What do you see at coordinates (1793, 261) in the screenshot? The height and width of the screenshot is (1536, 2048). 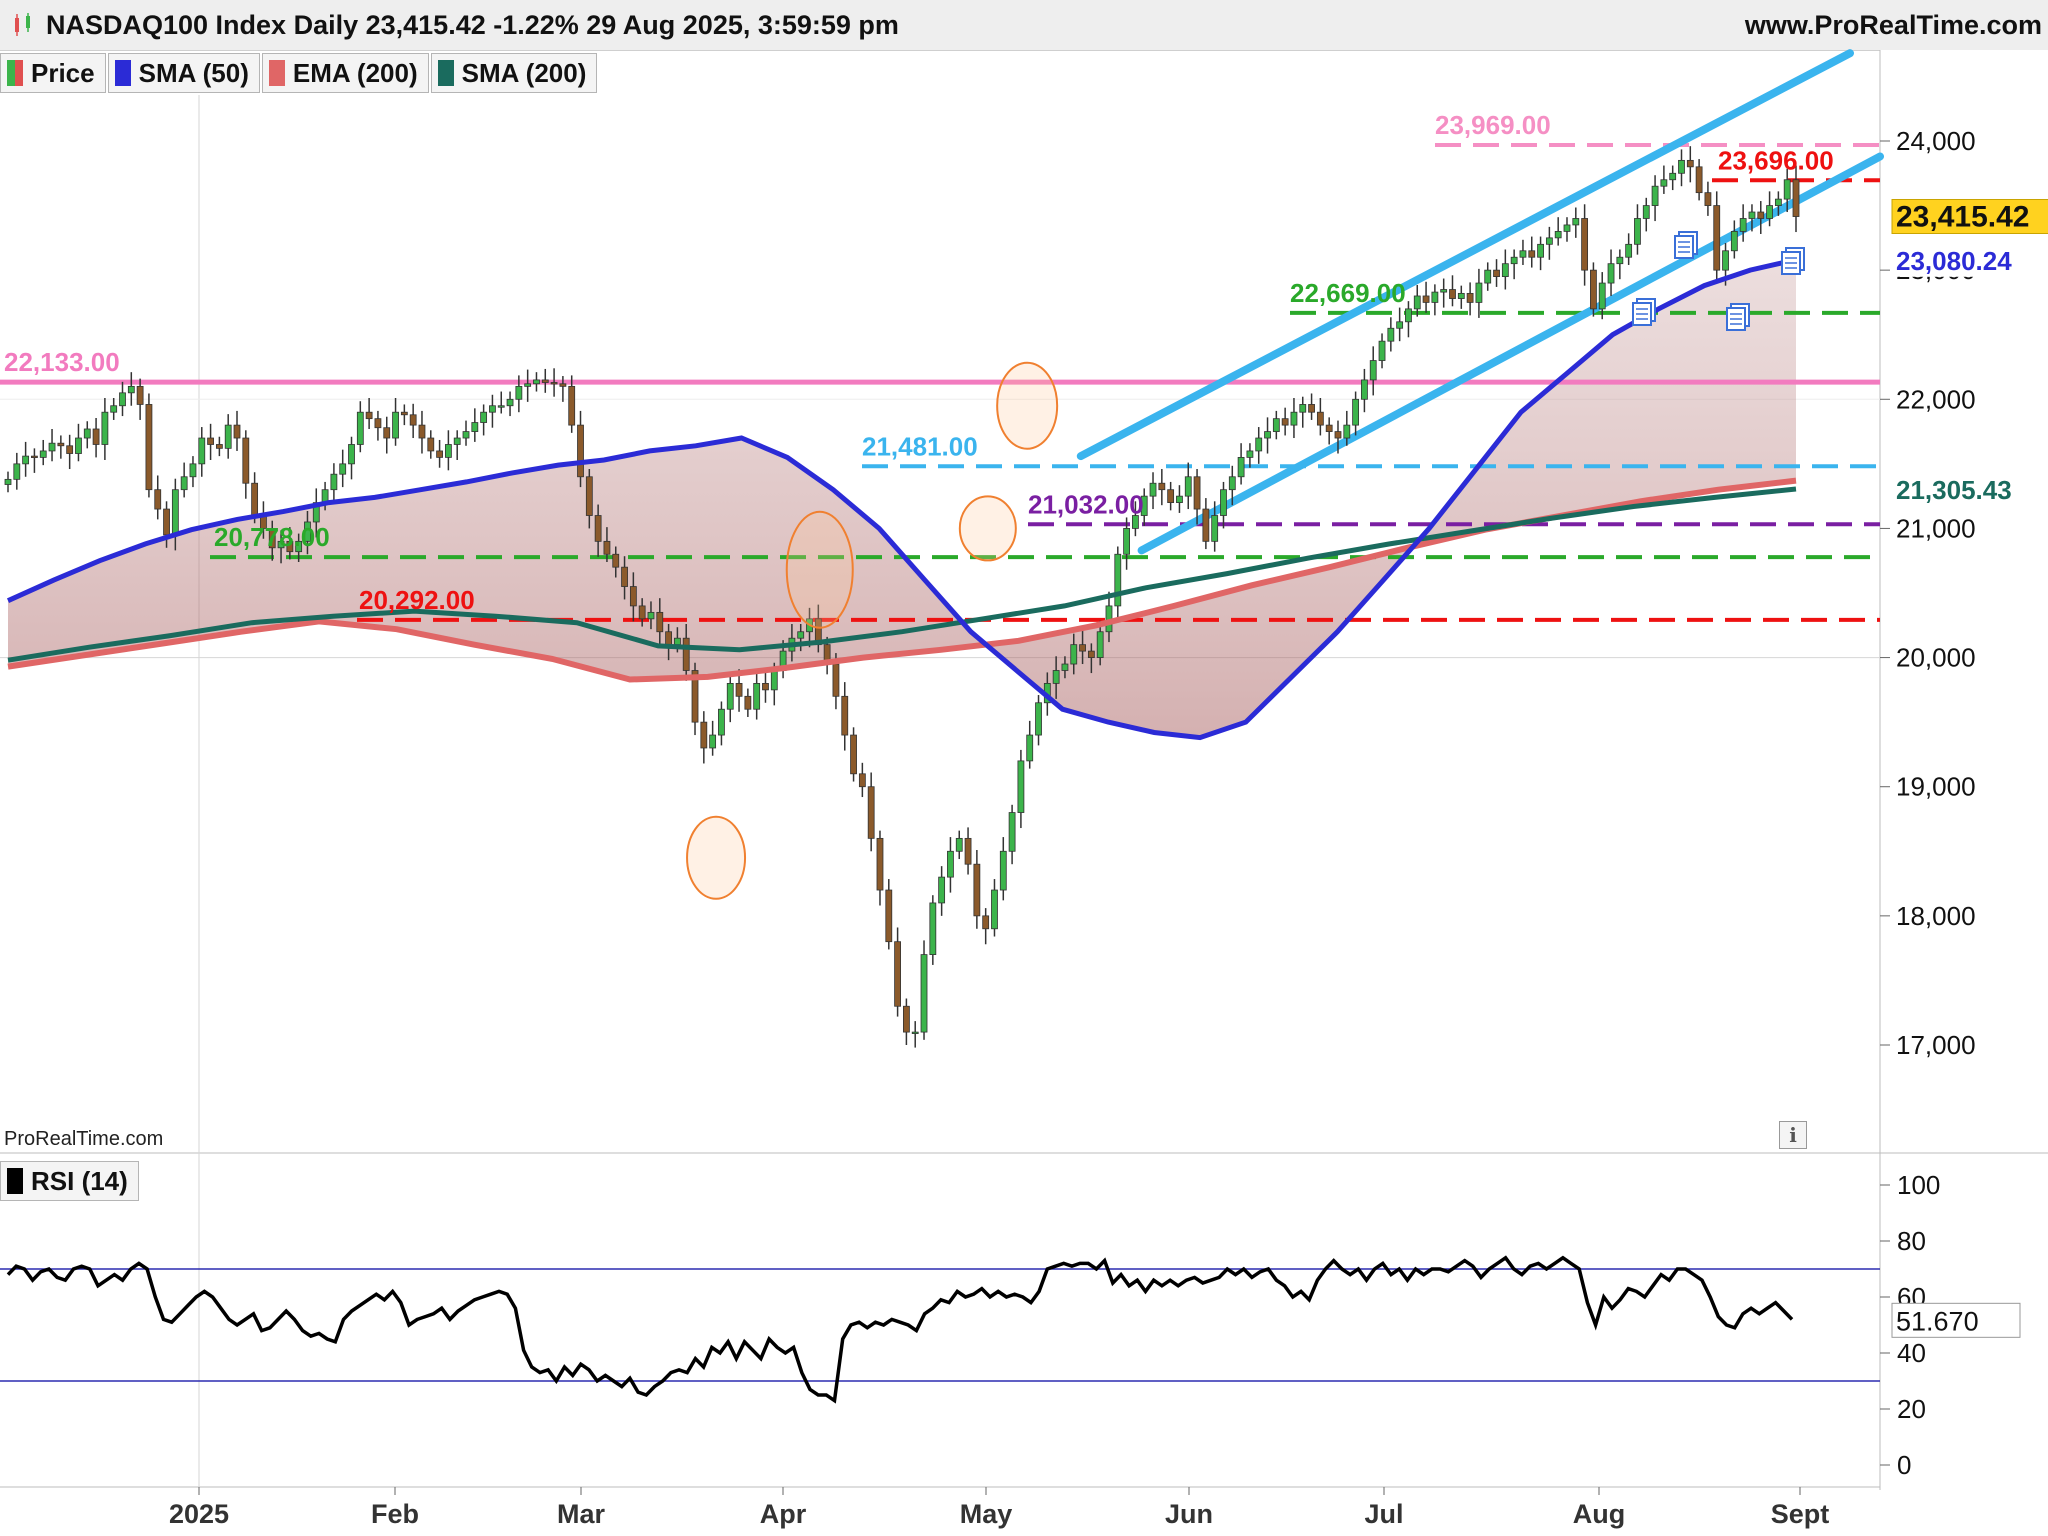 I see `document-icon` at bounding box center [1793, 261].